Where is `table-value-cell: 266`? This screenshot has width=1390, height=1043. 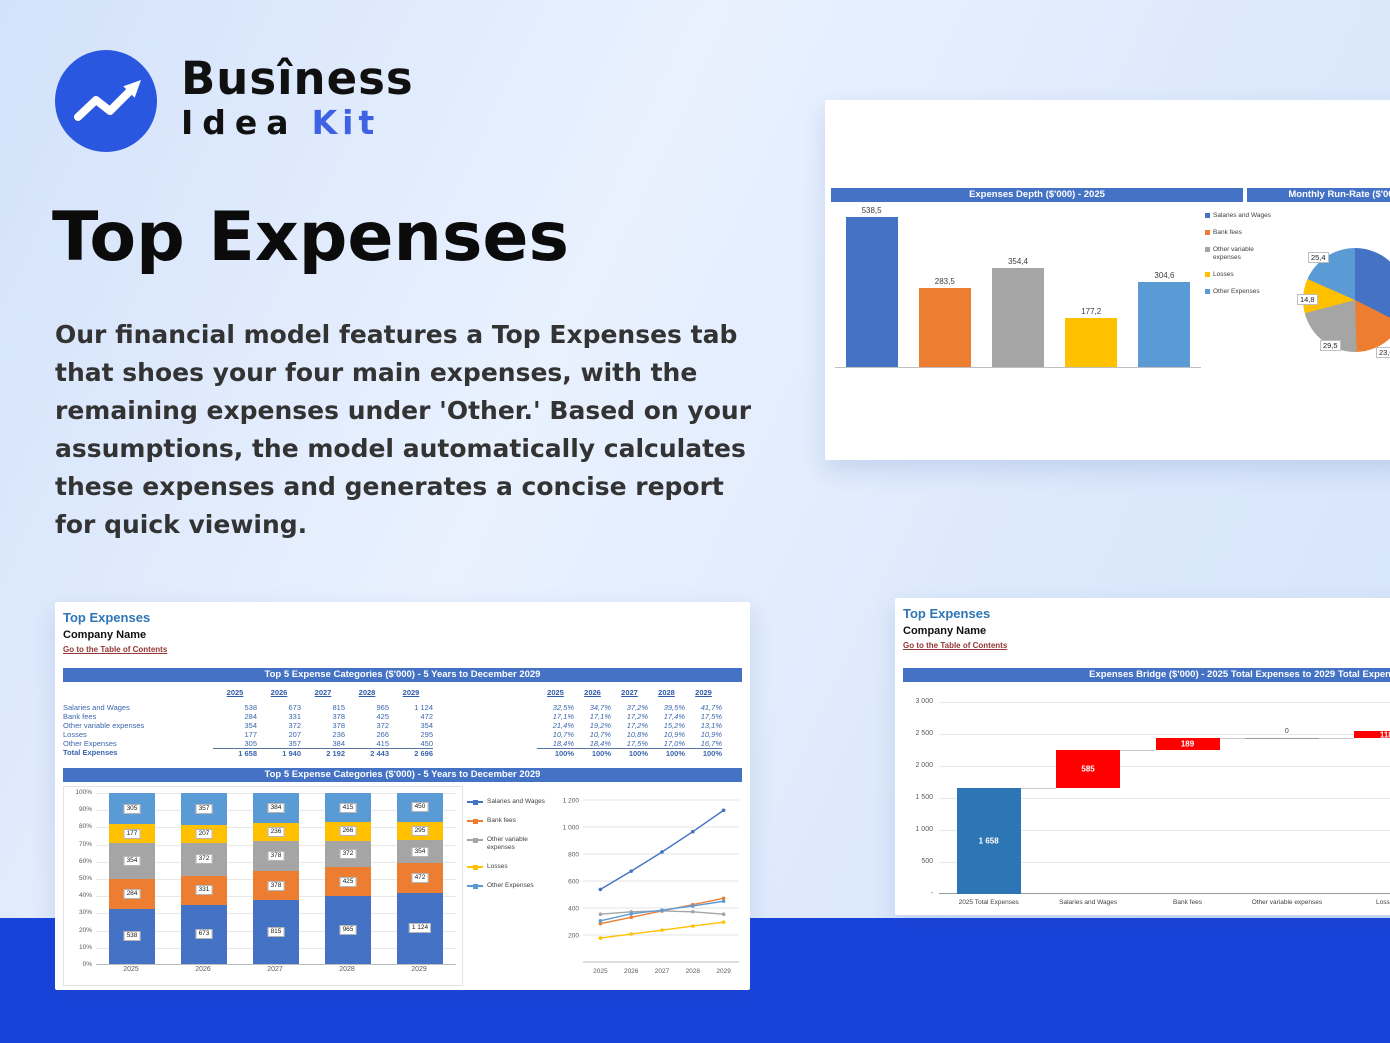
table-value-cell: 266 is located at coordinates (382, 734).